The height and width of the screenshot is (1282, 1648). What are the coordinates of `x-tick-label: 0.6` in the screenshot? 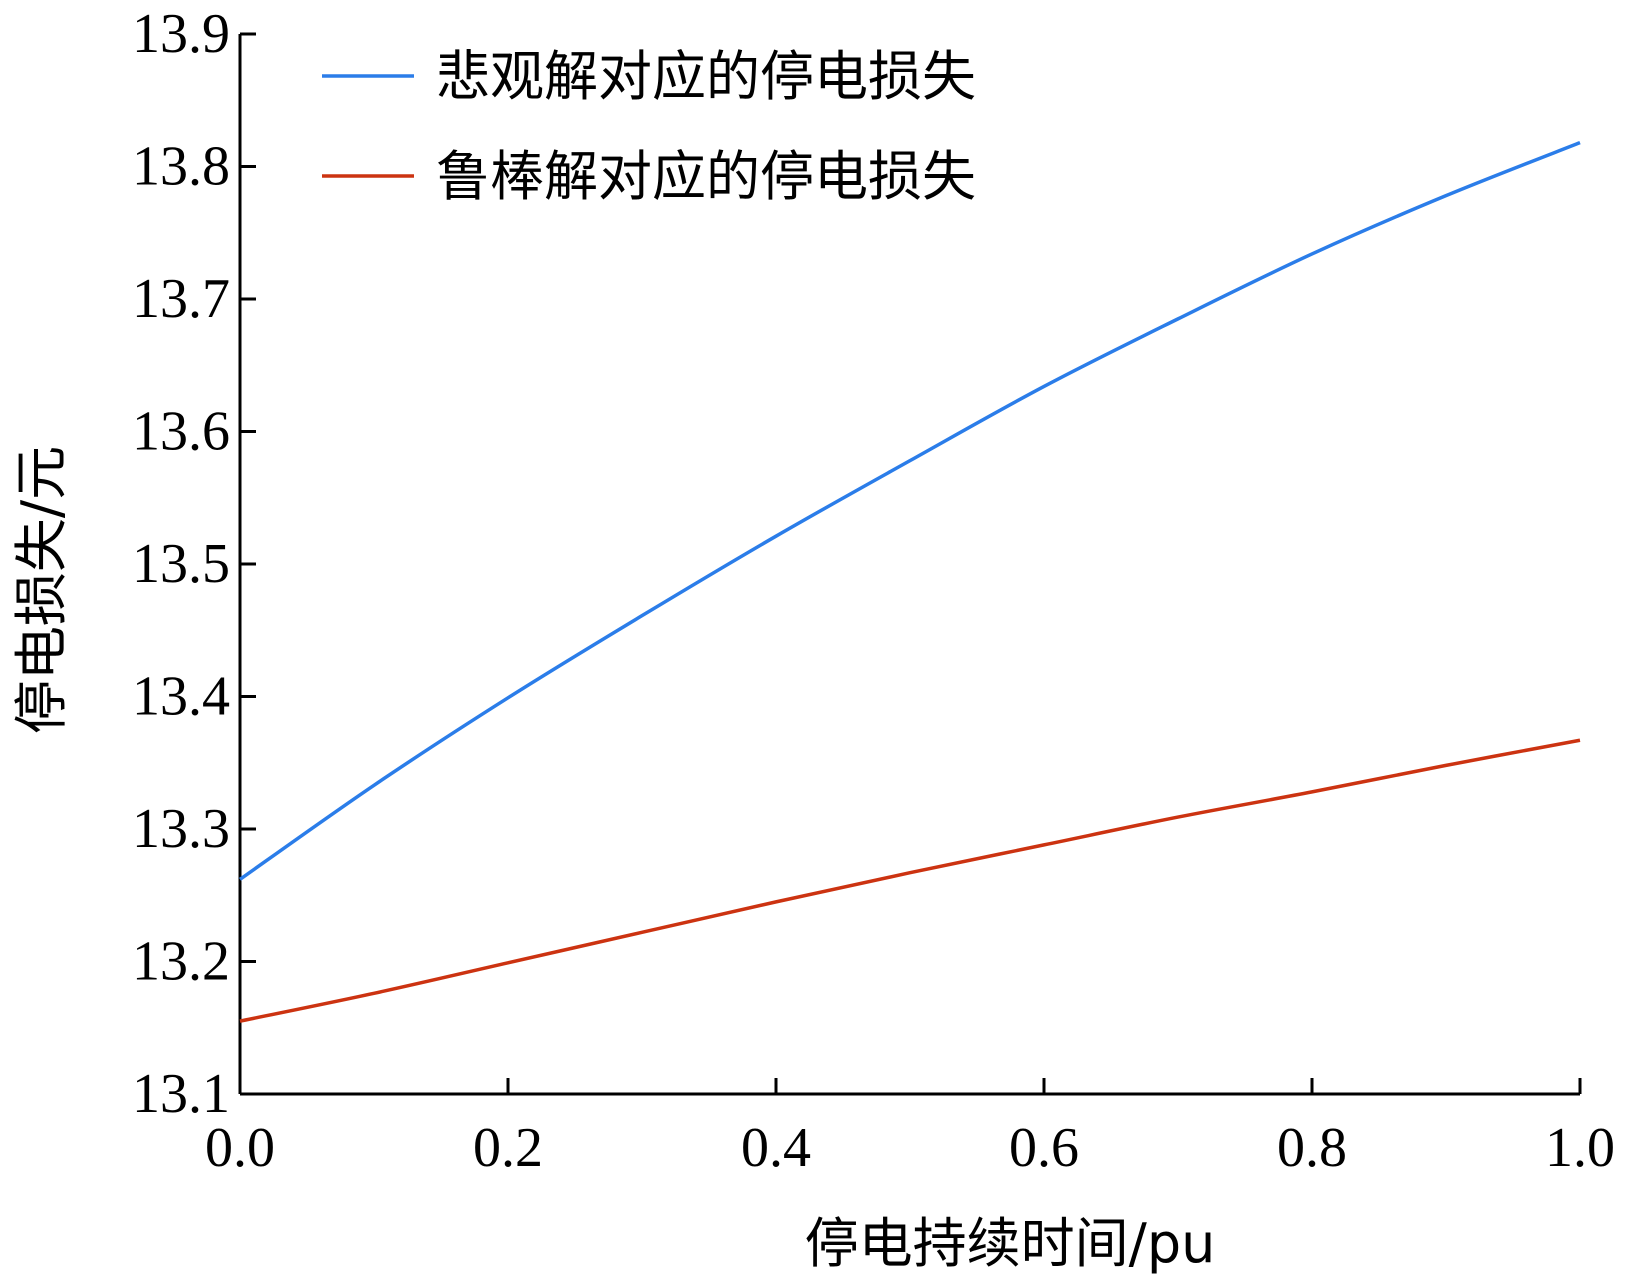 It's located at (1044, 1148).